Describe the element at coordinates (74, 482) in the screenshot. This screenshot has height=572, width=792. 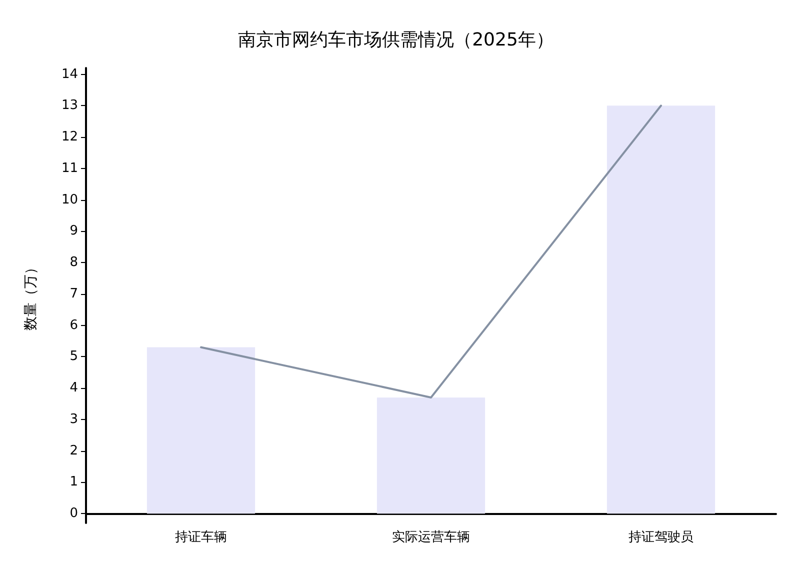
I see `y-tick-label: 1` at that location.